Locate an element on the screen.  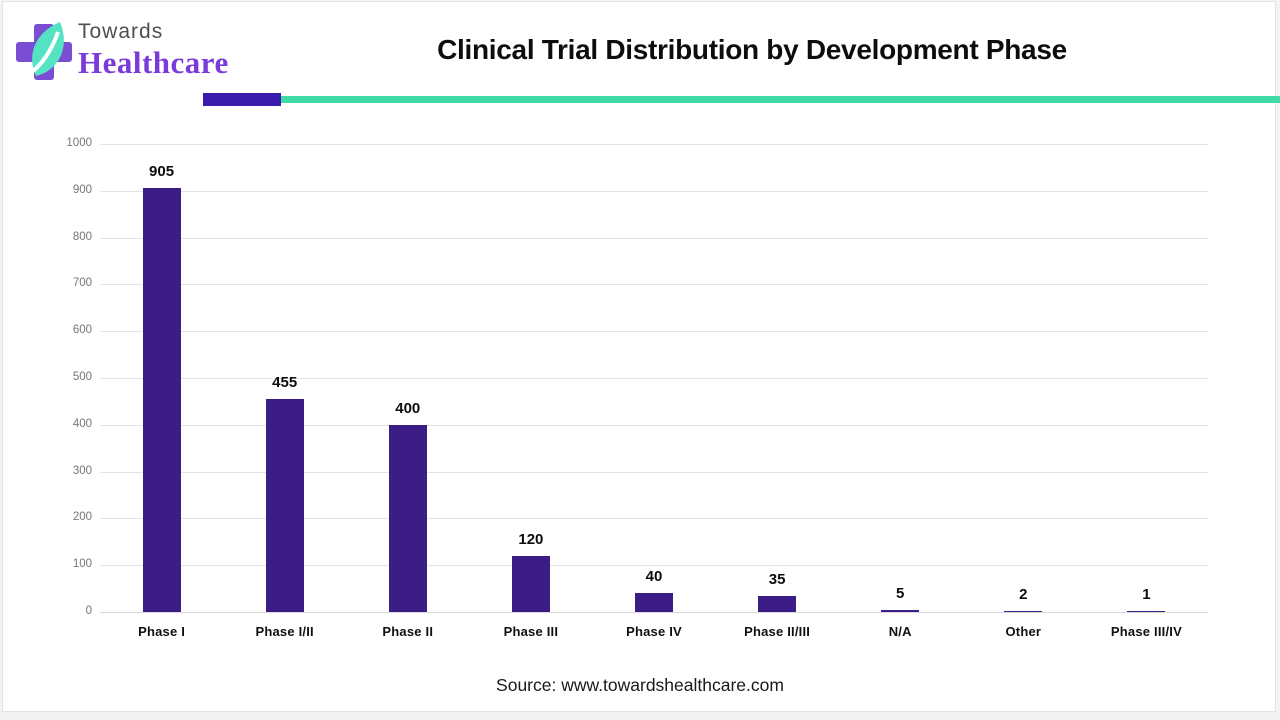
x-category-label: Phase III/IV is located at coordinates (1146, 631).